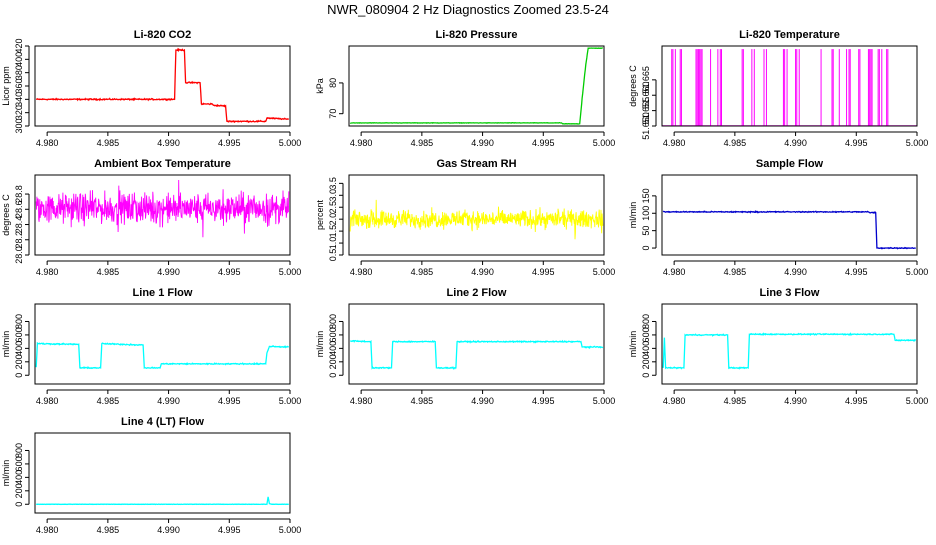 This screenshot has width=936, height=545. I want to click on panel-title: Li-820 CO2, so click(162, 35).